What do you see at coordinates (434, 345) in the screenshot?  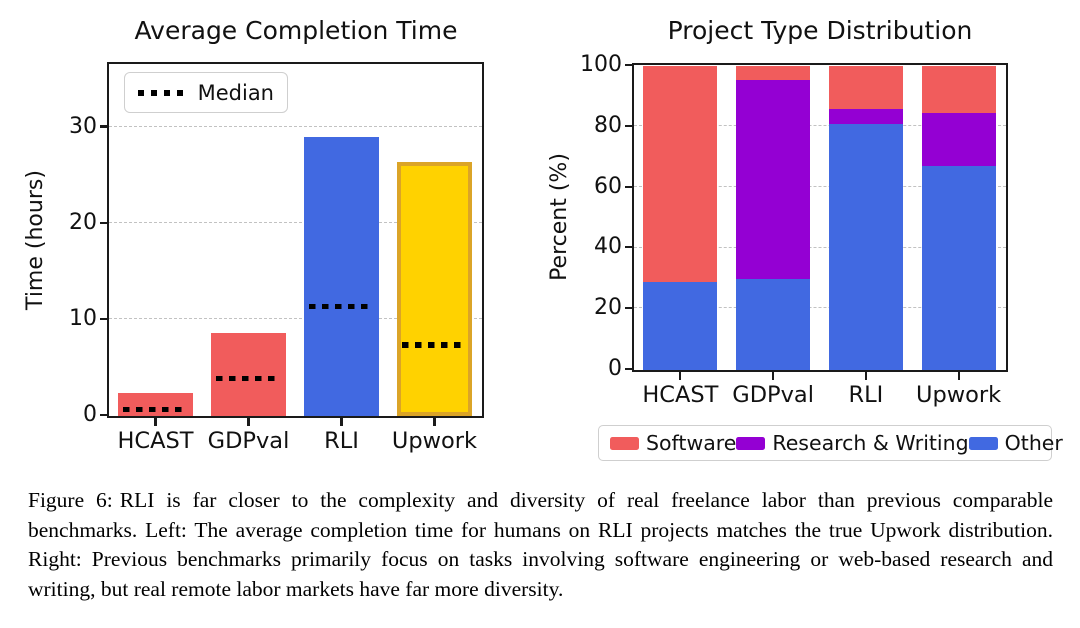 I see `median-line-upwork` at bounding box center [434, 345].